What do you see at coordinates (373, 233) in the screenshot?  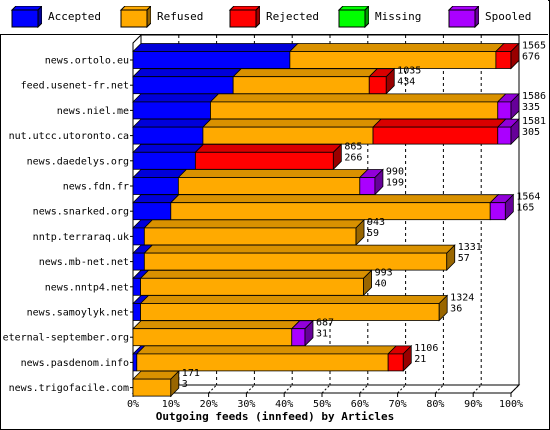 I see `bar-annotation-secondary: 59` at bounding box center [373, 233].